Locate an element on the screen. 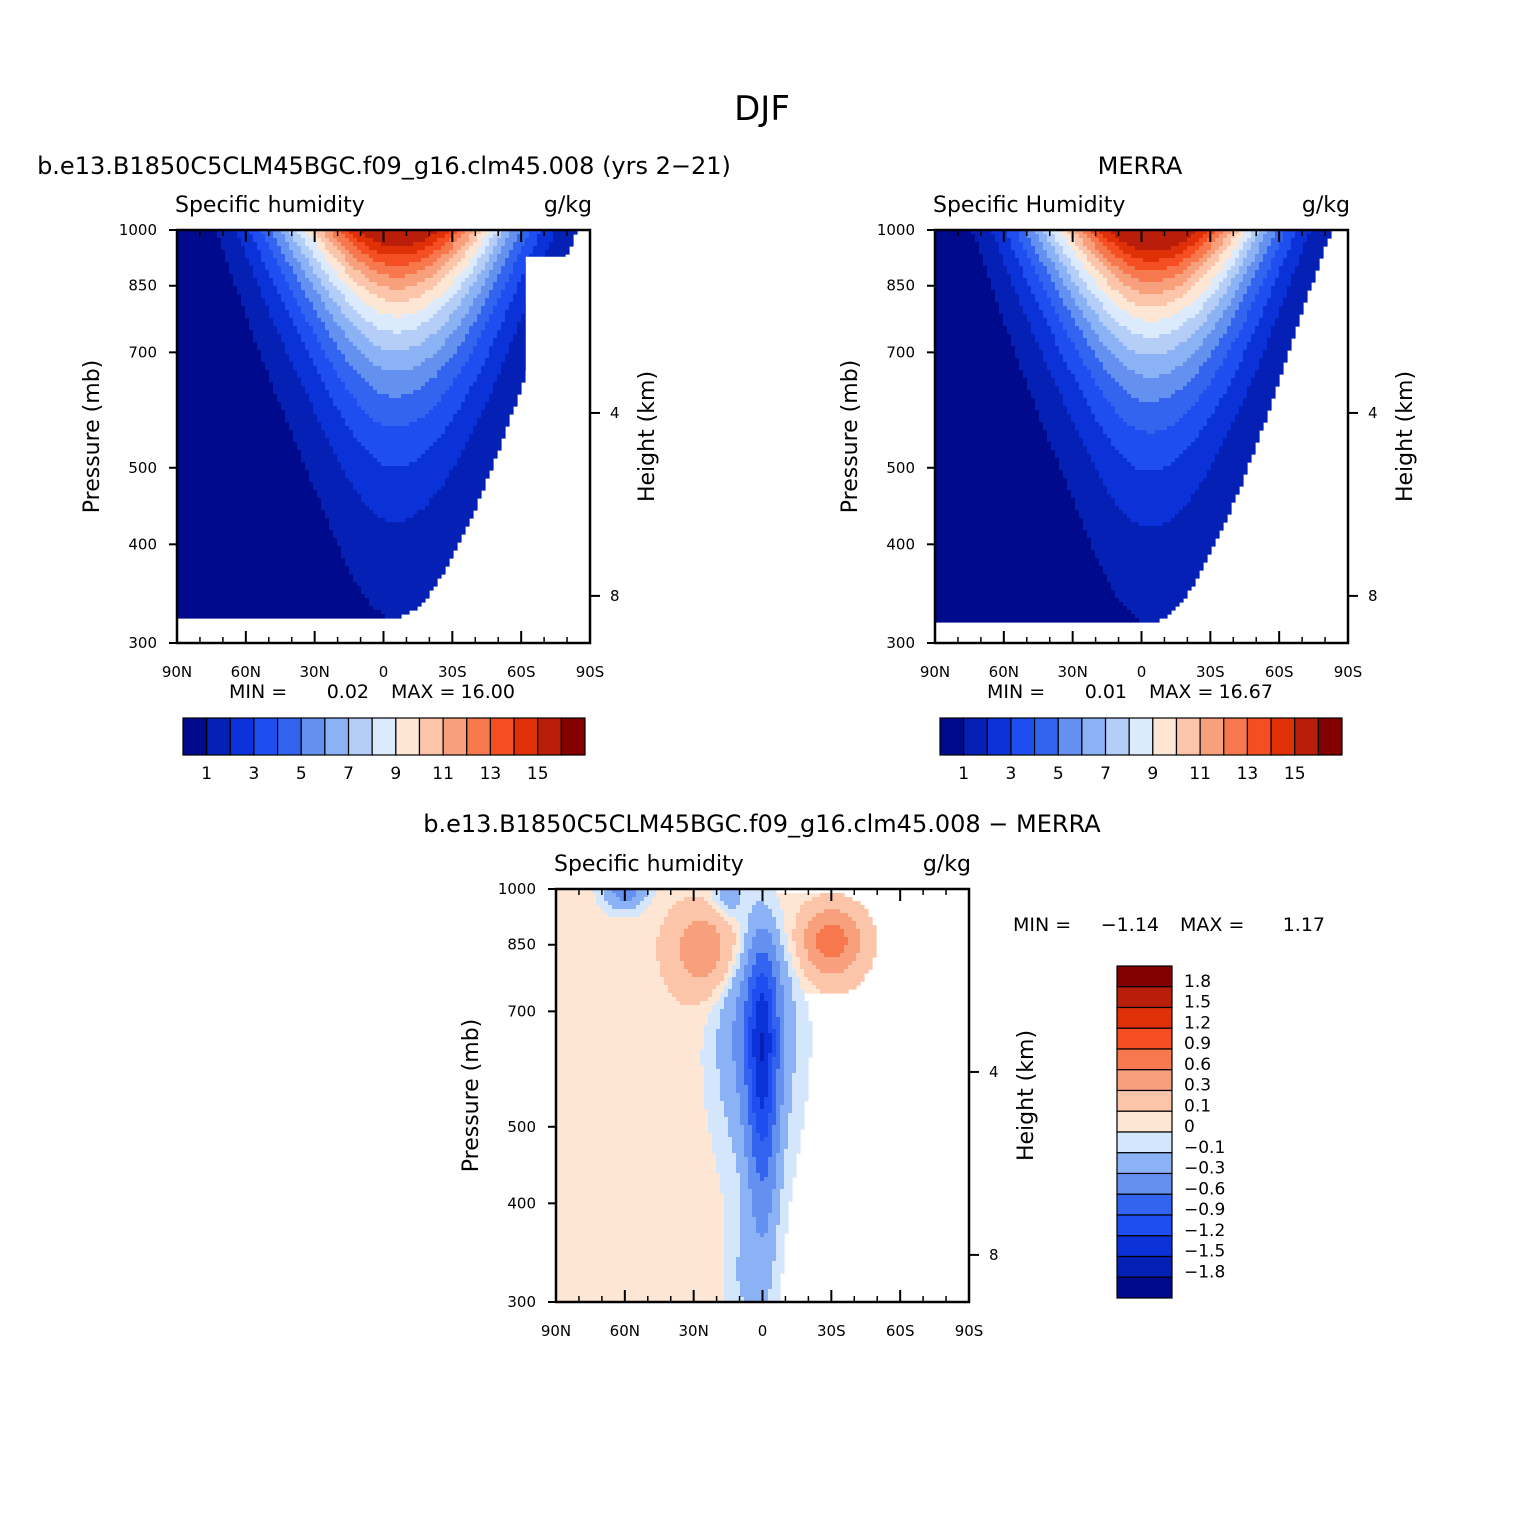 The image size is (1524, 1524). topography-mask is located at coordinates (557, 449).